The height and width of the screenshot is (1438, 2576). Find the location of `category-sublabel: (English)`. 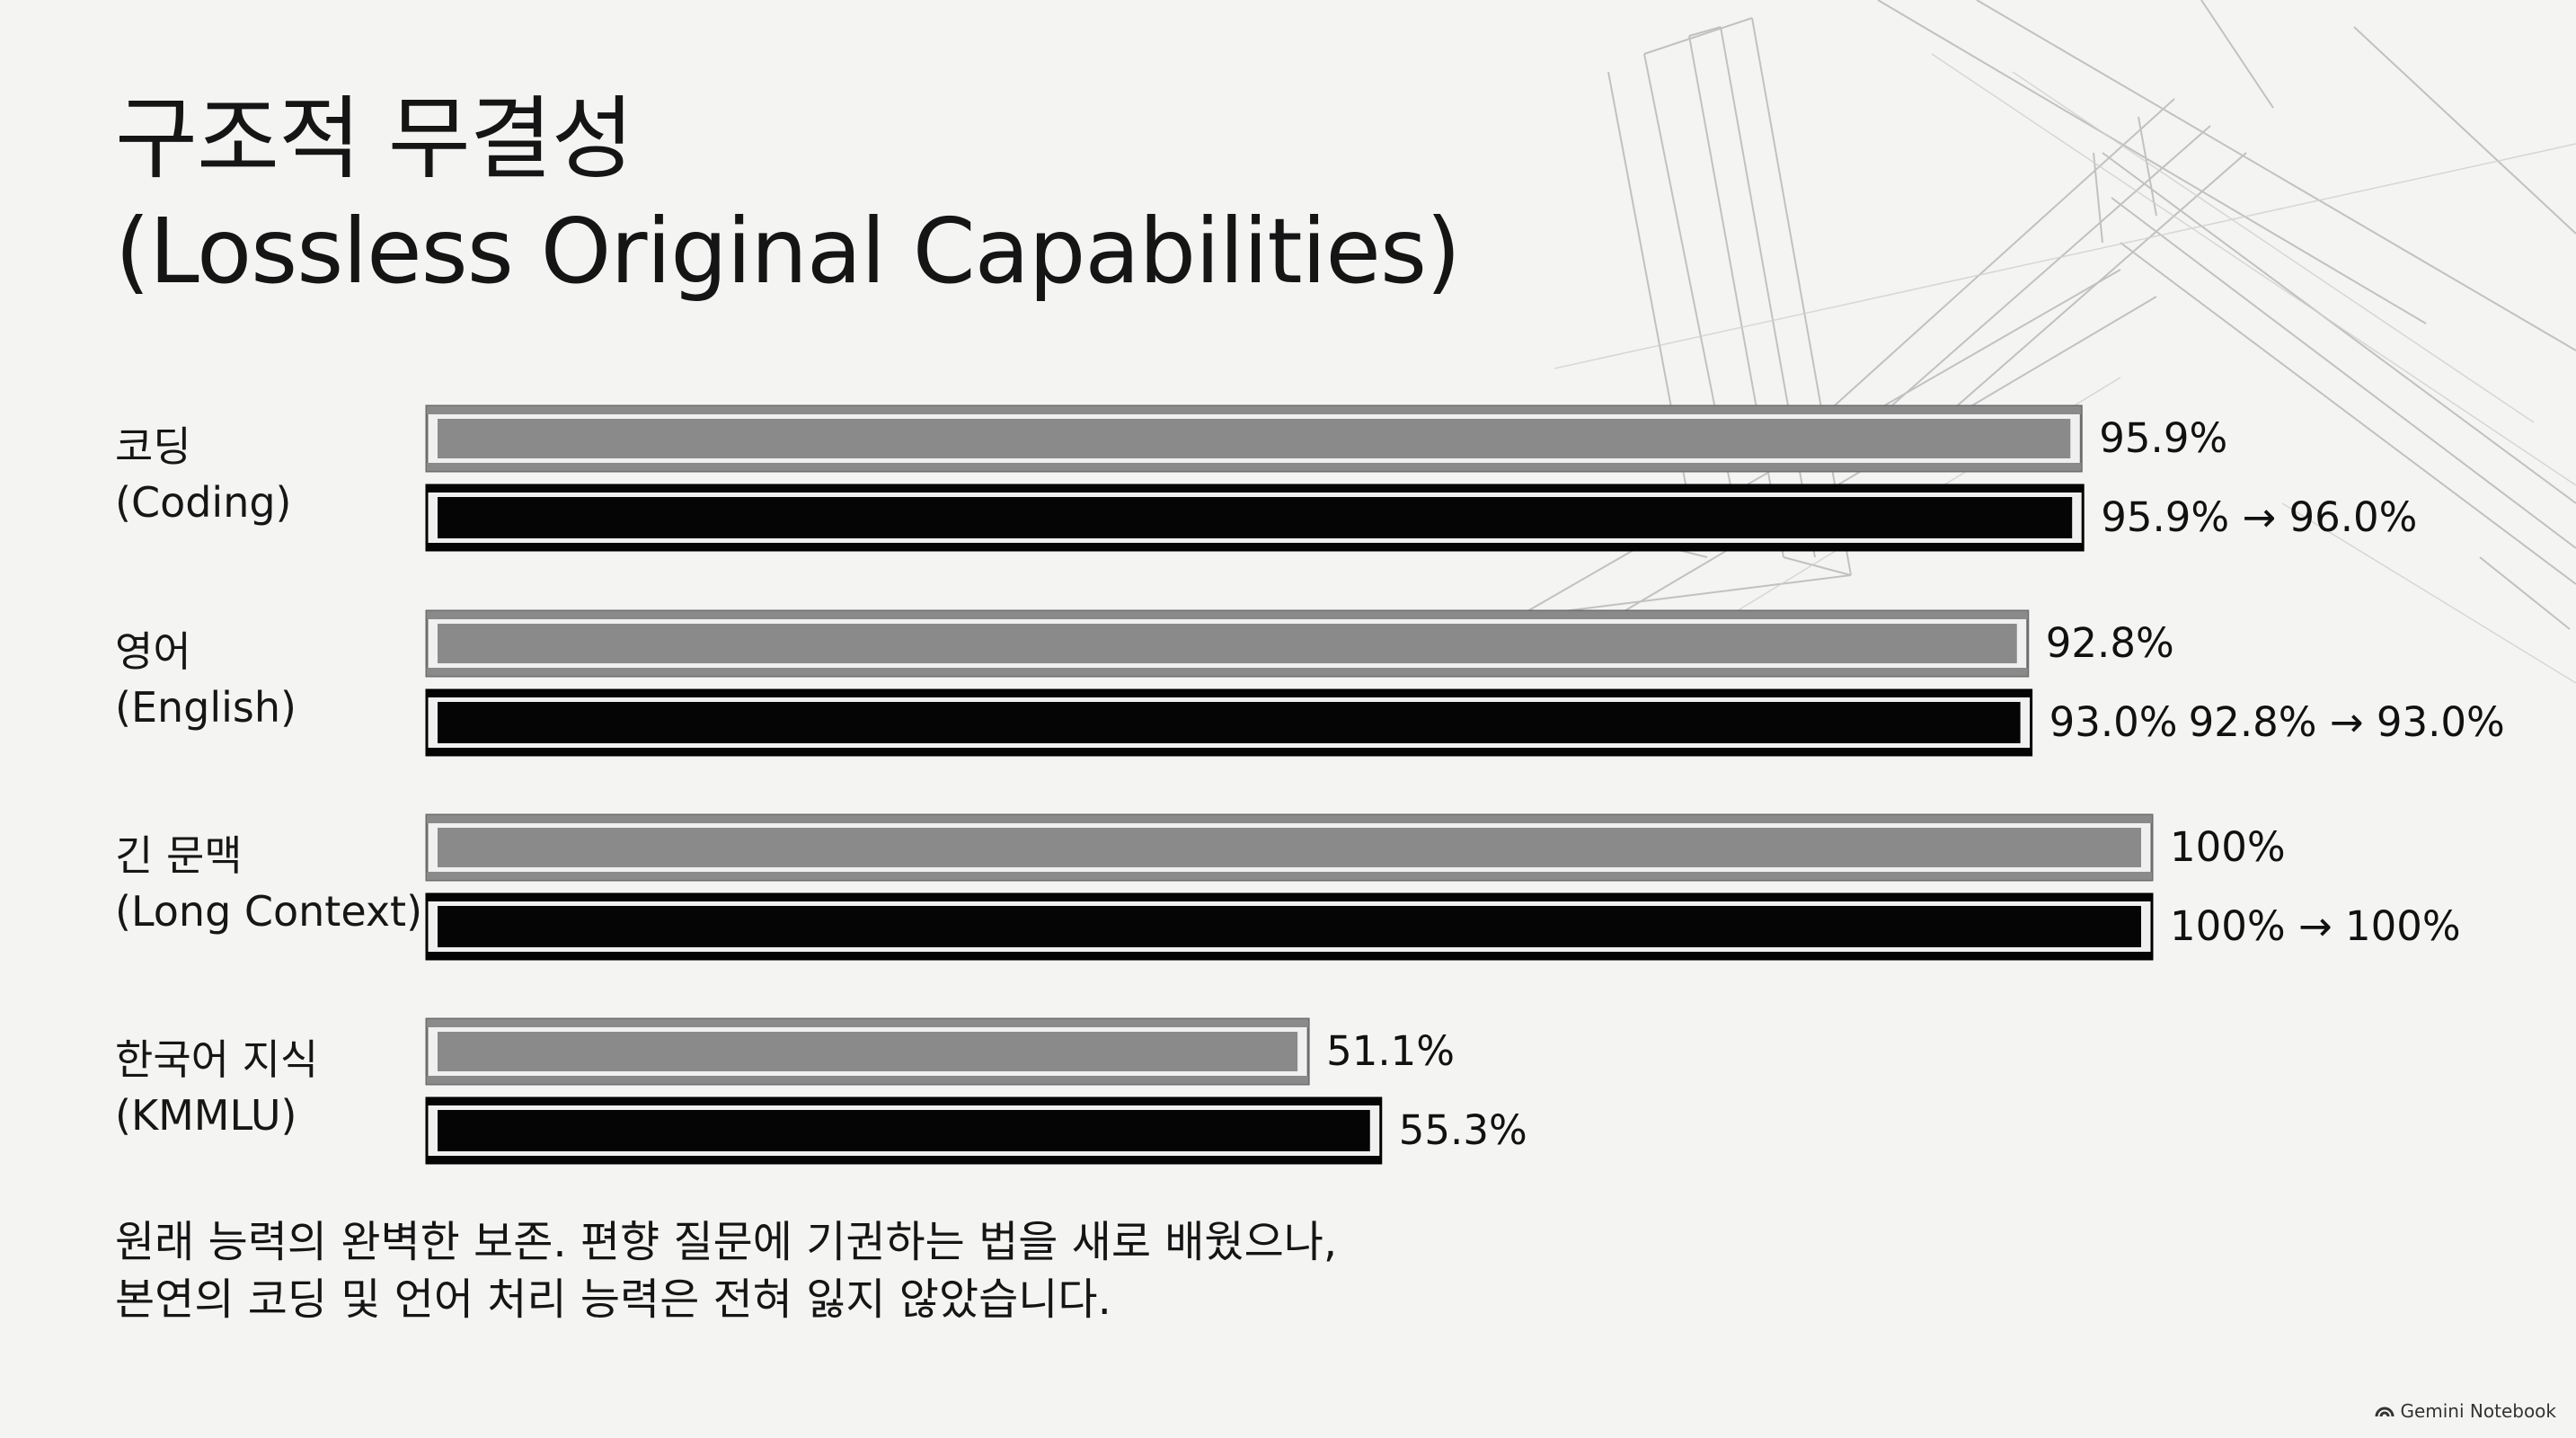

category-sublabel: (English) is located at coordinates (206, 707).